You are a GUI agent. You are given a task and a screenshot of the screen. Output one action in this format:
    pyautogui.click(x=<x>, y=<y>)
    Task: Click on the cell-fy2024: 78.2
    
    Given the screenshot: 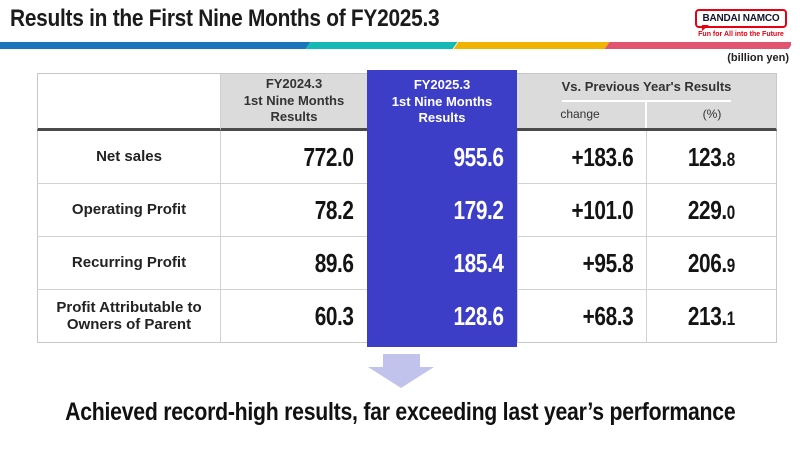 What is the action you would take?
    pyautogui.click(x=293, y=210)
    